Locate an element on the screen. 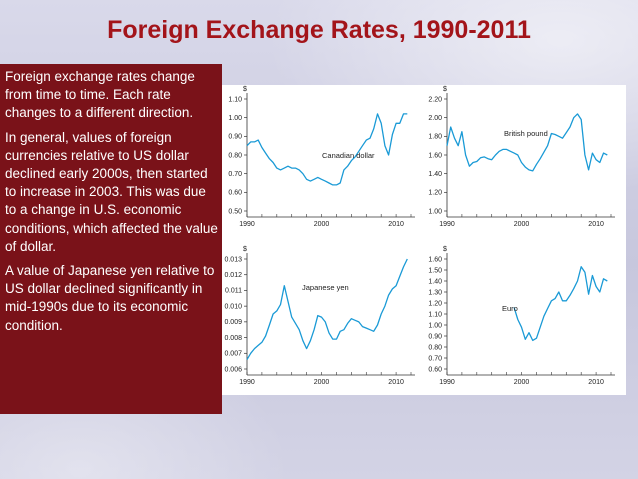  y-tick-label: 0.008 is located at coordinates (233, 338).